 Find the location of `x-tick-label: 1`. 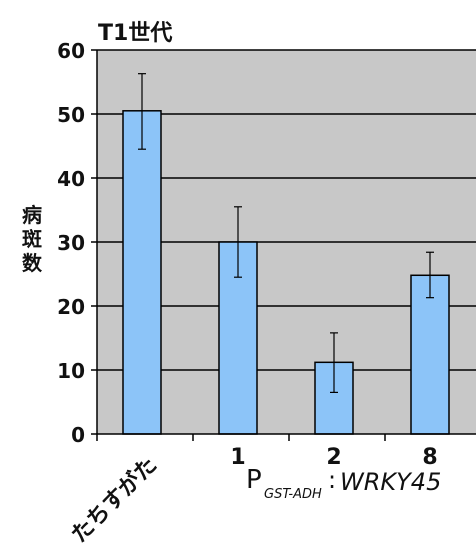

x-tick-label: 1 is located at coordinates (237, 457).